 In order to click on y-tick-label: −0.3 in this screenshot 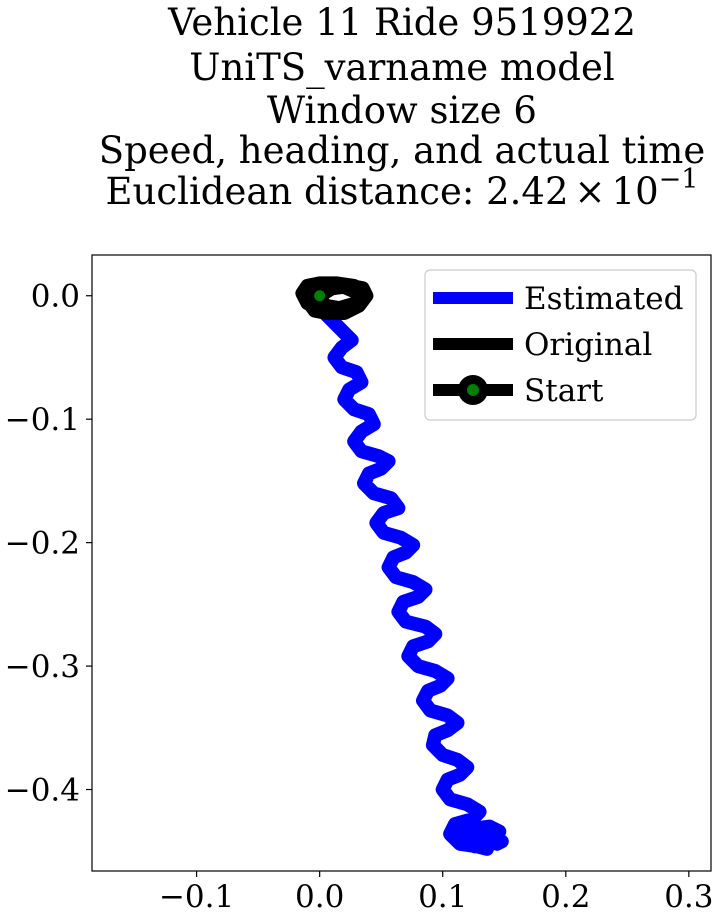, I will do `click(42, 667)`.